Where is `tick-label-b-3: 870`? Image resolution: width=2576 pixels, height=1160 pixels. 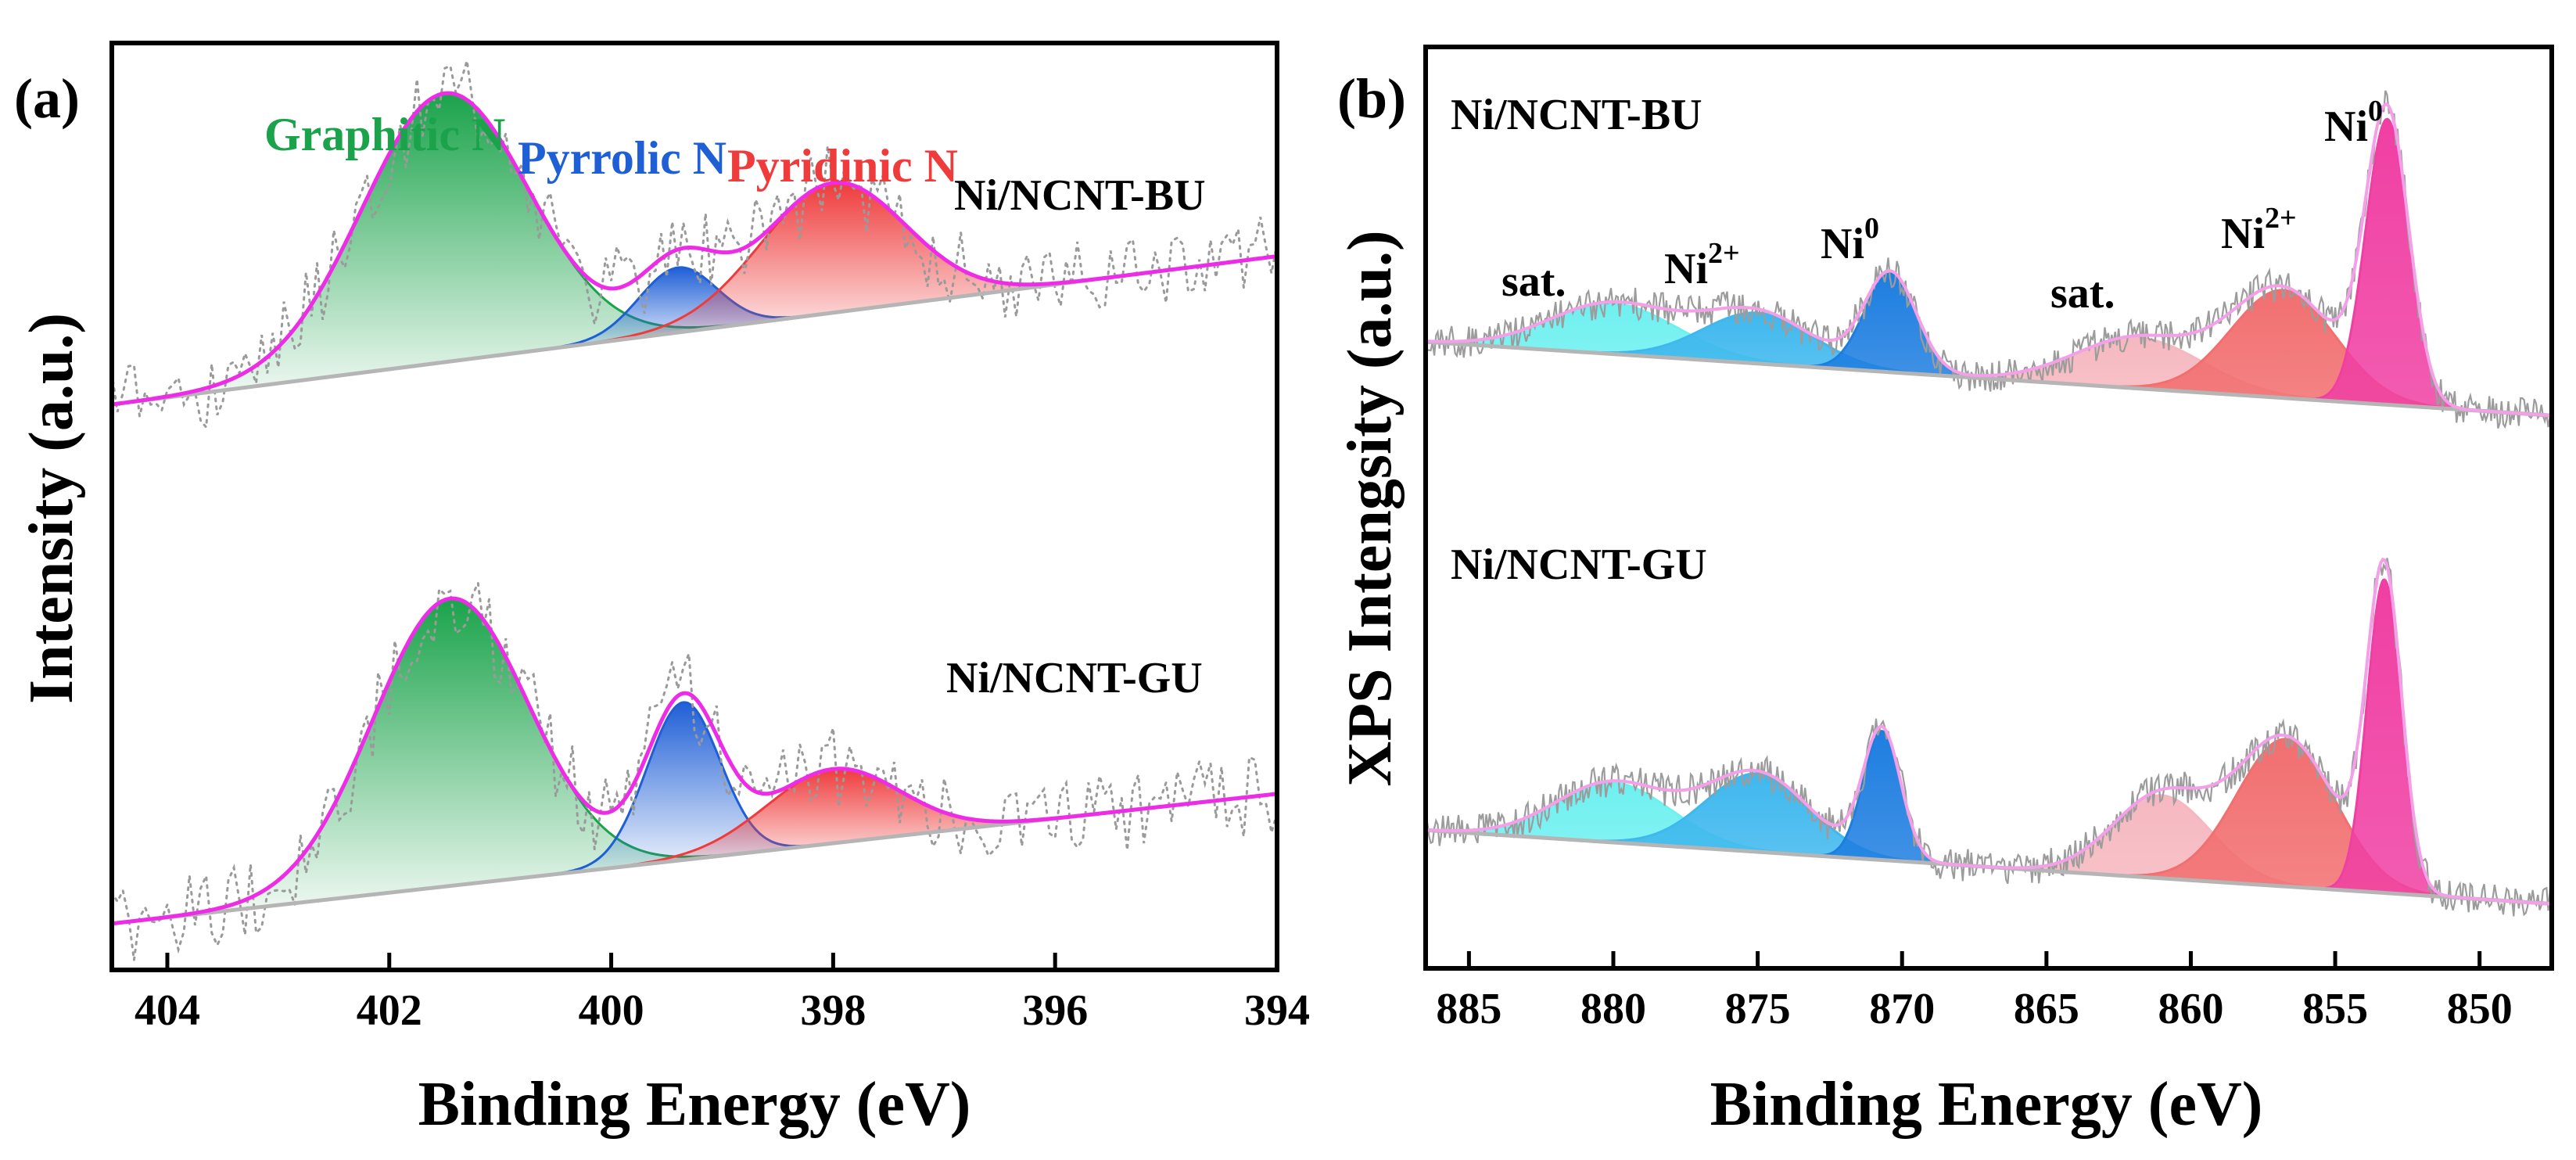
tick-label-b-3: 870 is located at coordinates (1902, 1009).